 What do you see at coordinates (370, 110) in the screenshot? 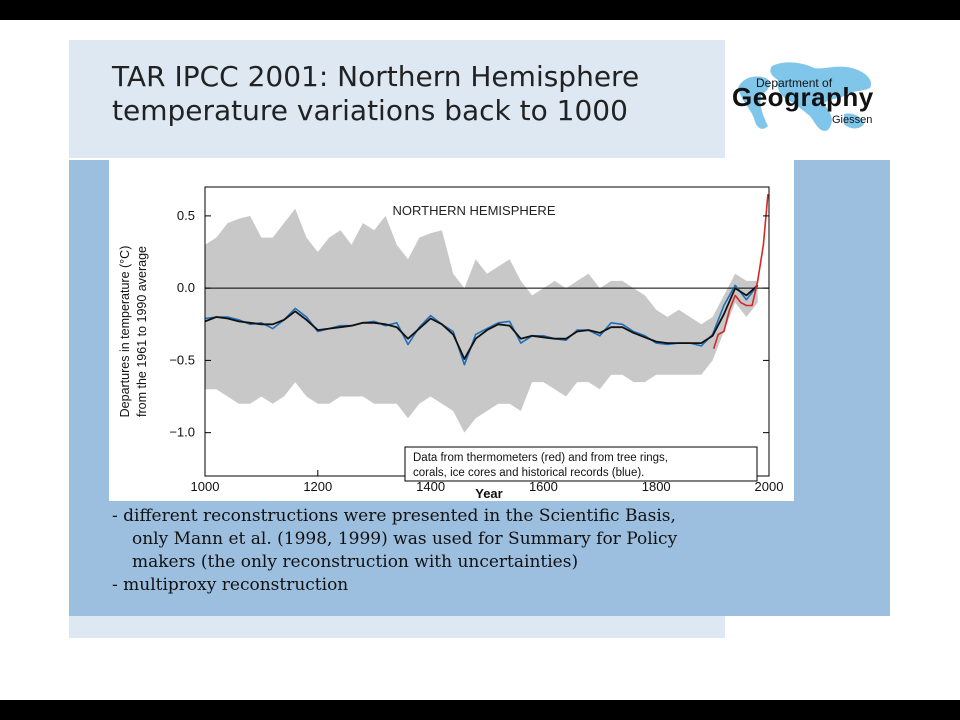
I see `slide-title-line2: temperature variations back to 1000` at bounding box center [370, 110].